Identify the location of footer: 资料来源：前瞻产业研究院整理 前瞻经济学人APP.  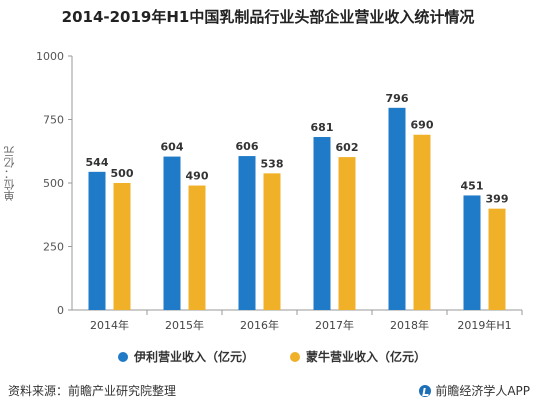
(268, 392).